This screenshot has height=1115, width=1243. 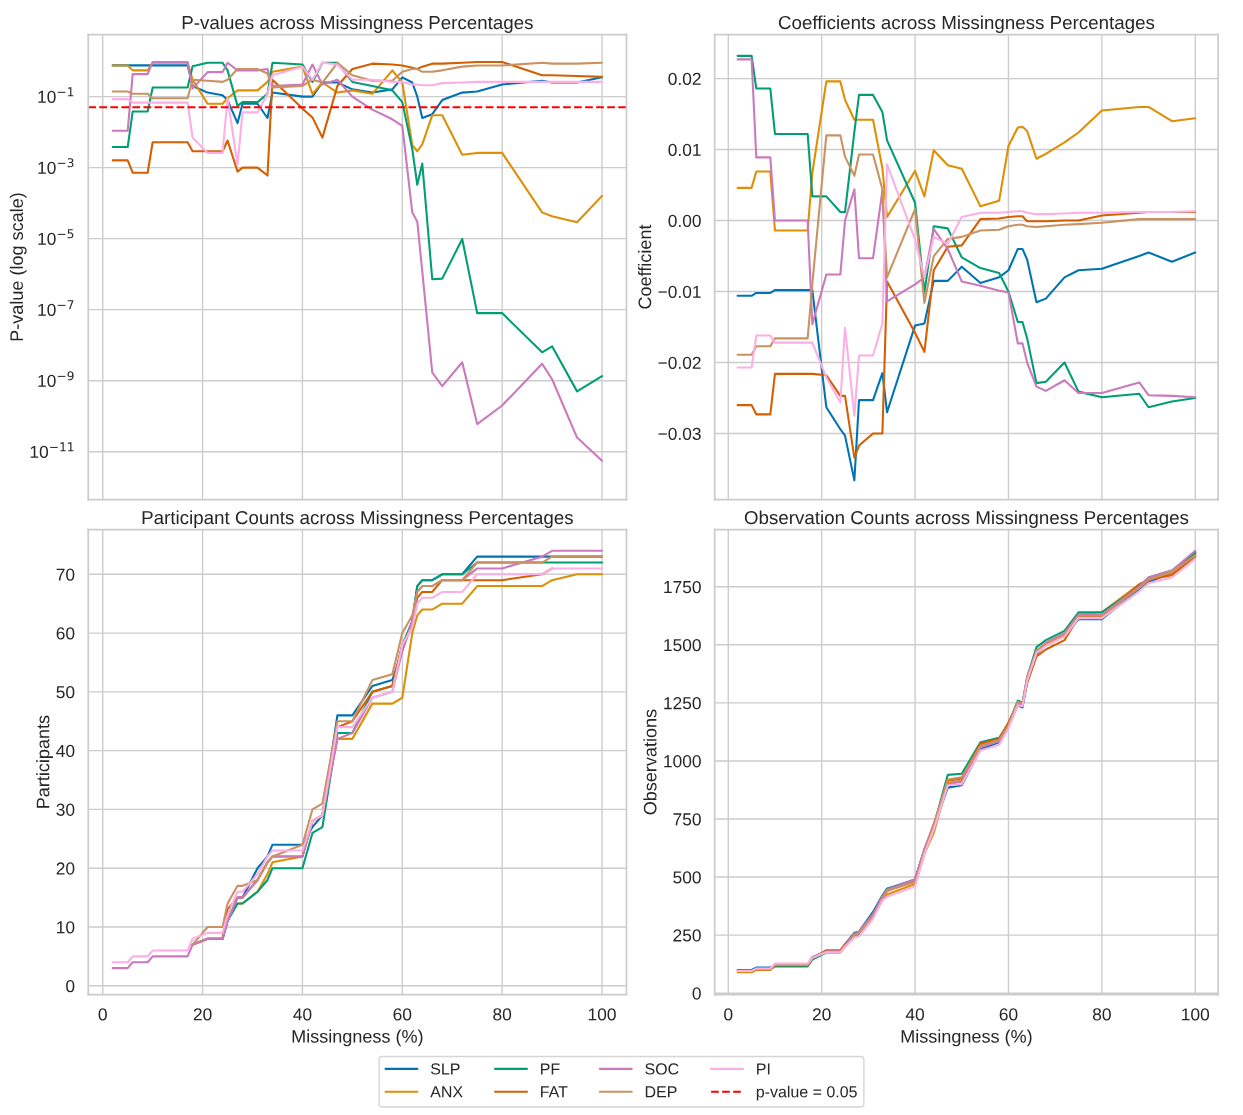 What do you see at coordinates (806, 1093) in the screenshot?
I see `legend-label: p-value = 0.05` at bounding box center [806, 1093].